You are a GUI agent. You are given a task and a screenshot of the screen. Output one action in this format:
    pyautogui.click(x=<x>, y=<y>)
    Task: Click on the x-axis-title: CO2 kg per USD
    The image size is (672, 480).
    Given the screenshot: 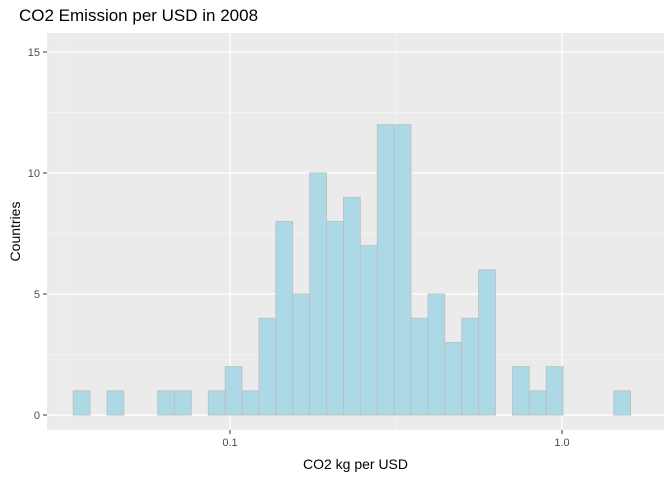 What is the action you would take?
    pyautogui.click(x=355, y=464)
    